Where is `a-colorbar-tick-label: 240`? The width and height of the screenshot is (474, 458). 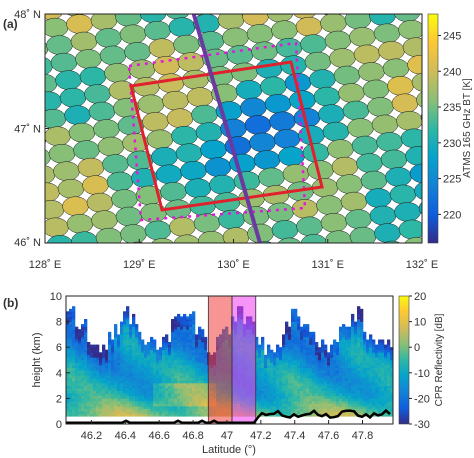
a-colorbar-tick-label: 240 is located at coordinates (452, 72).